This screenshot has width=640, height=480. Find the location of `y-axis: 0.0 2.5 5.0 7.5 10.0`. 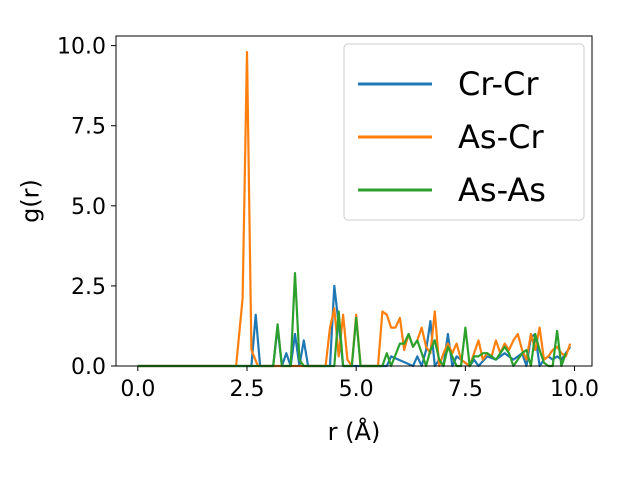

y-axis: 0.0 2.5 5.0 7.5 10.0 is located at coordinates (86, 207).